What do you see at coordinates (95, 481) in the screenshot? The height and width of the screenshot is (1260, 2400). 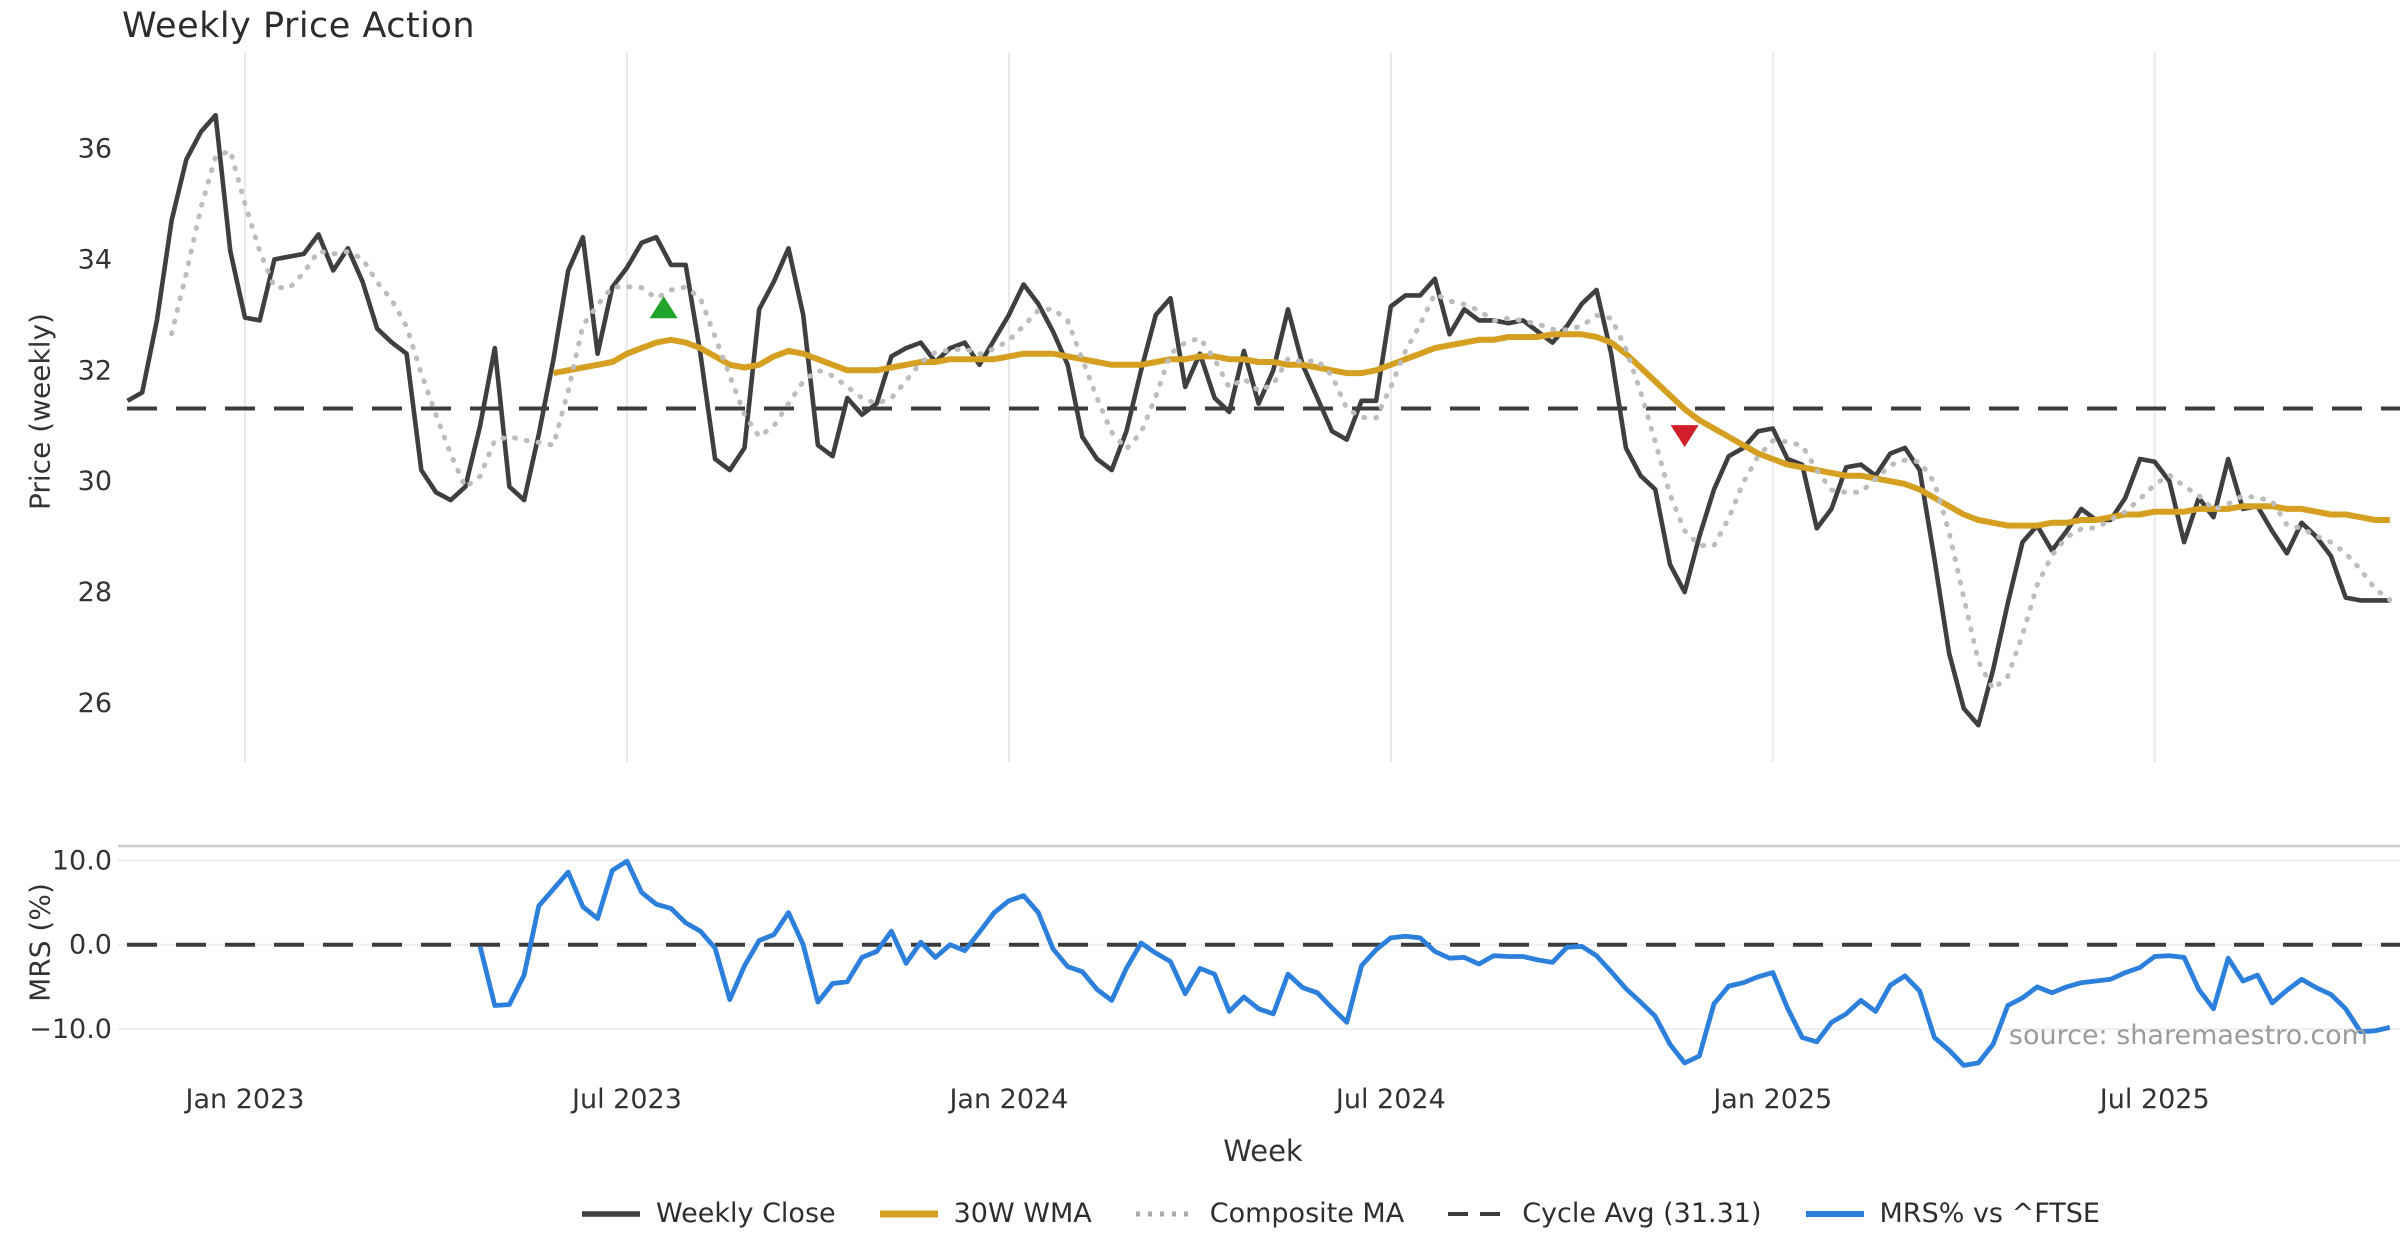 I see `price-y-tick-label: 30` at bounding box center [95, 481].